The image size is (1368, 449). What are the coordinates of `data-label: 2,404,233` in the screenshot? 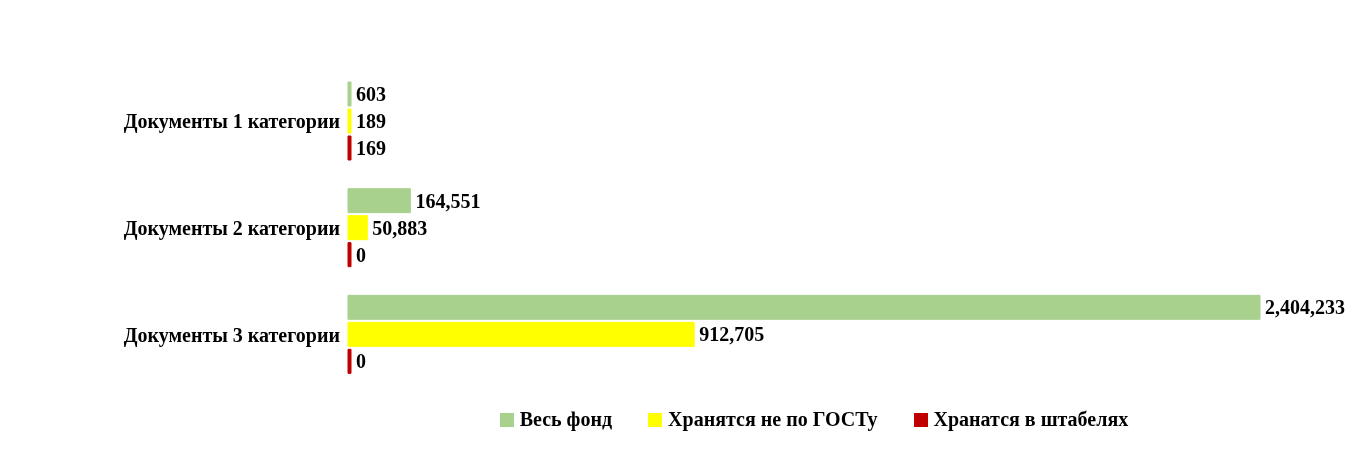 It's located at (1305, 307).